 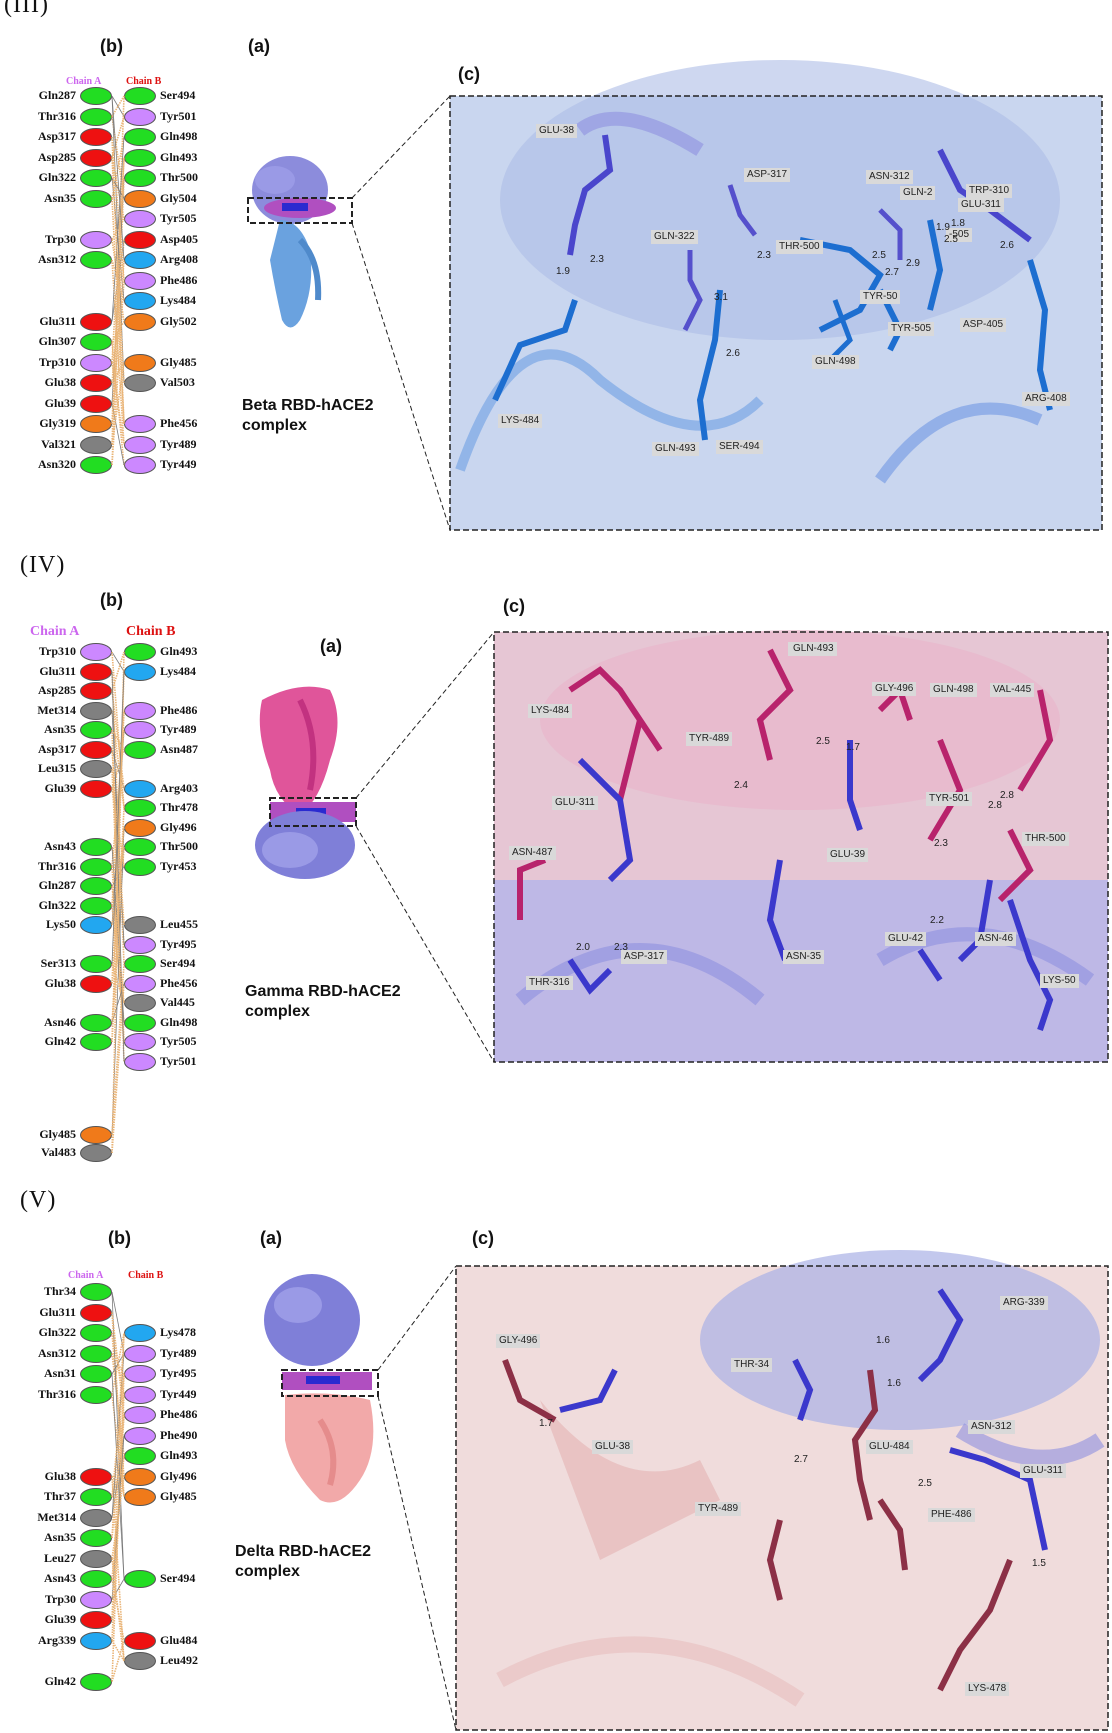 What do you see at coordinates (951, 1515) in the screenshot?
I see `residue-tag: PHE-486` at bounding box center [951, 1515].